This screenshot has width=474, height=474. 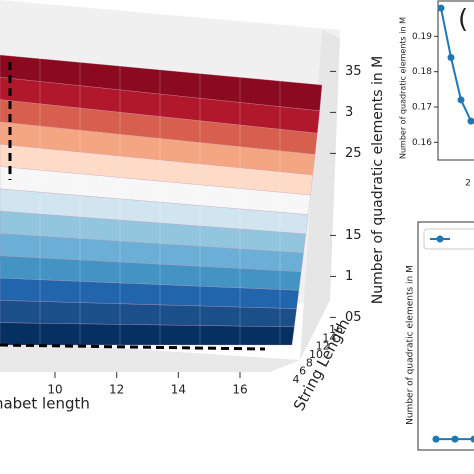 What do you see at coordinates (353, 71) in the screenshot?
I see `z-tick-label: 35` at bounding box center [353, 71].